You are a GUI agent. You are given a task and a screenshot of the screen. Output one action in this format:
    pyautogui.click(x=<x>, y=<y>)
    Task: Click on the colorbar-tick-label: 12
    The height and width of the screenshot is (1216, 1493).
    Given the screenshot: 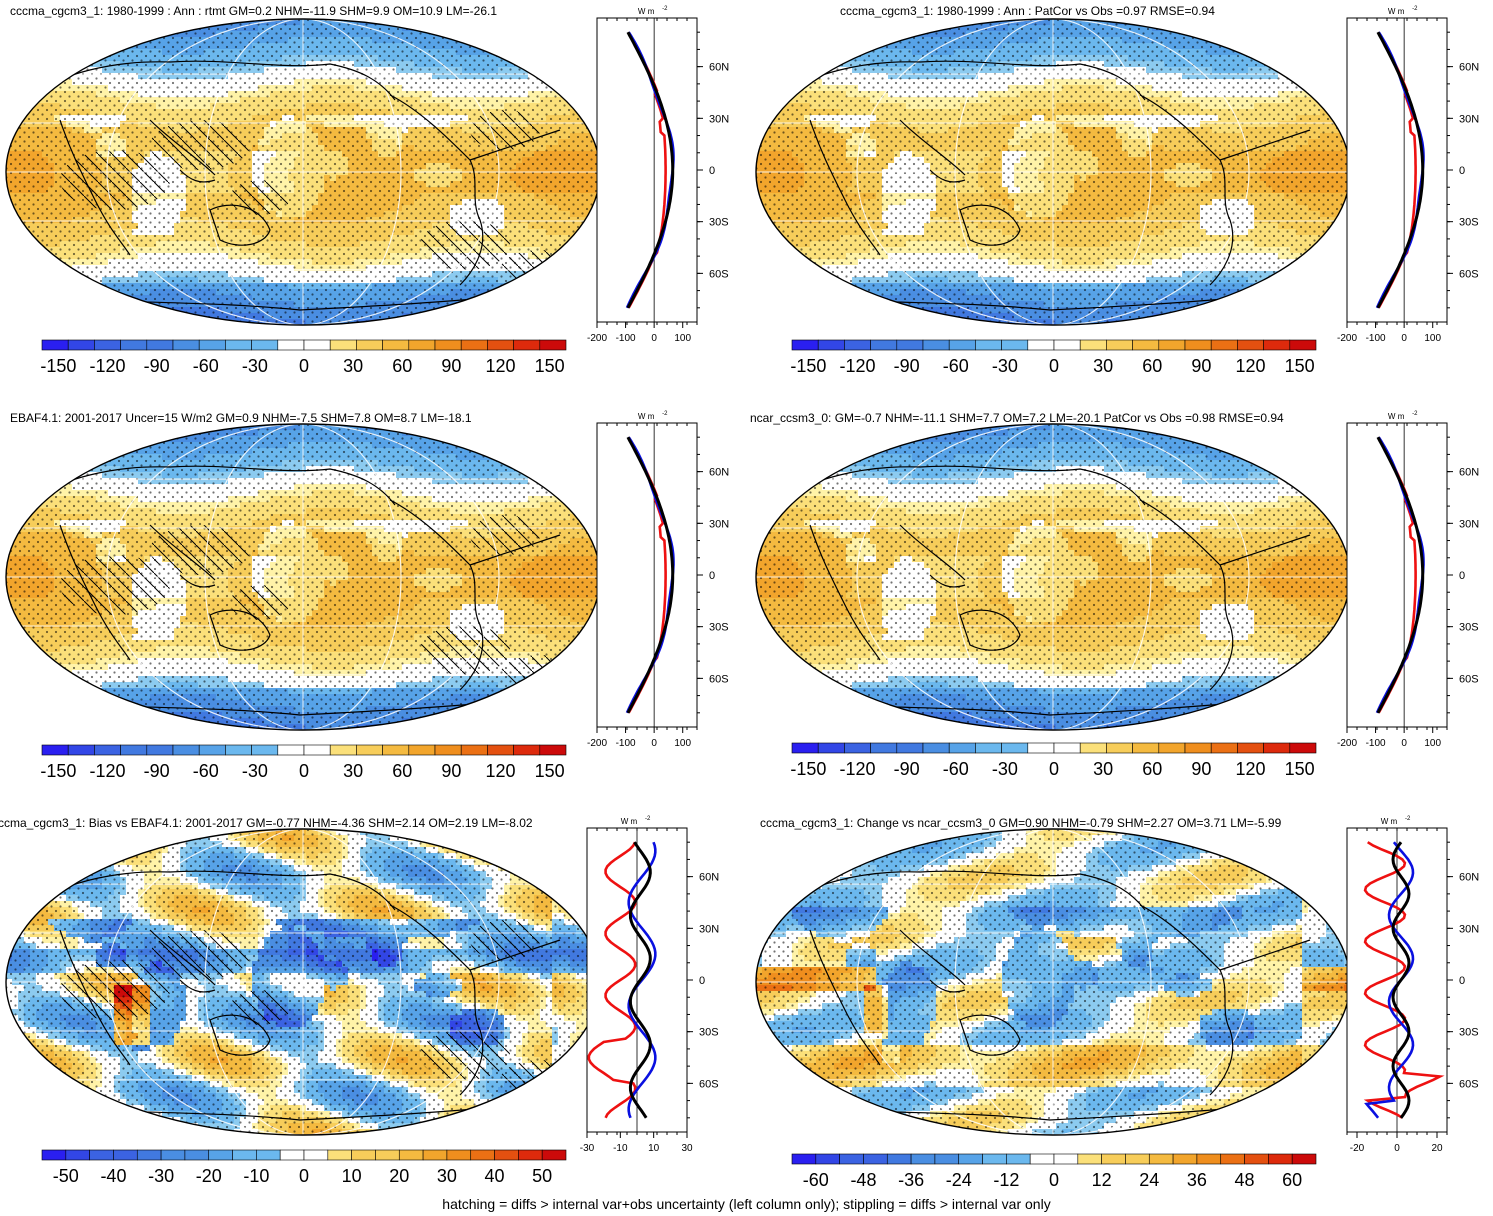 What is the action you would take?
    pyautogui.click(x=1102, y=1180)
    